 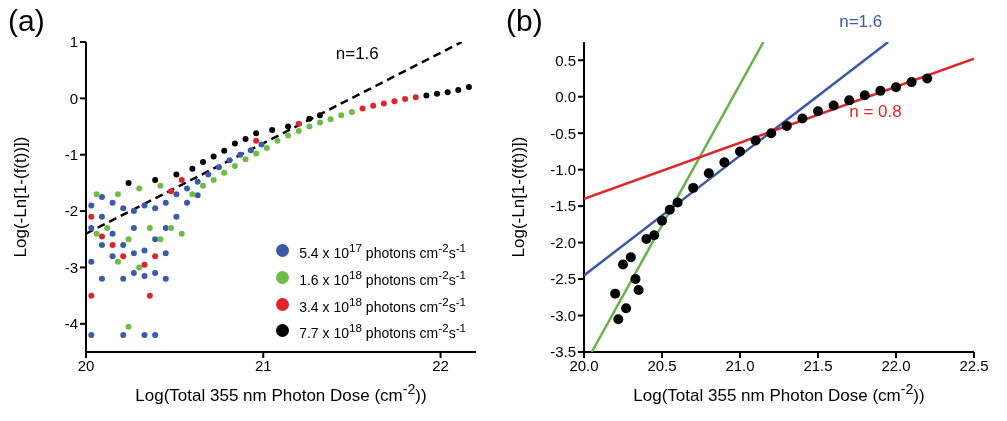 I want to click on y-tick-label: -0.5, so click(x=563, y=133).